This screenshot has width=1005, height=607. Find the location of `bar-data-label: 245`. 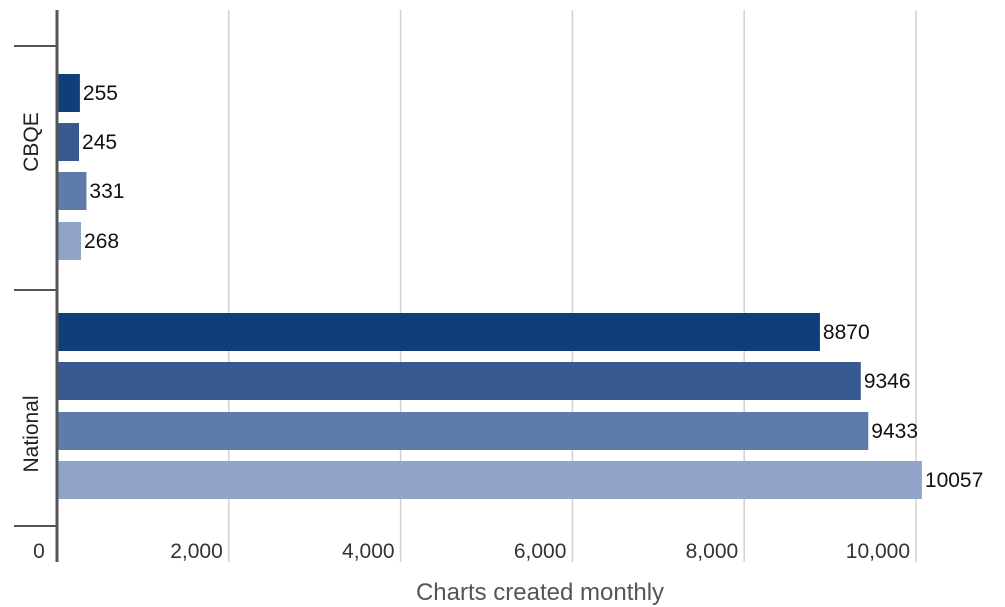

bar-data-label: 245 is located at coordinates (99, 142).